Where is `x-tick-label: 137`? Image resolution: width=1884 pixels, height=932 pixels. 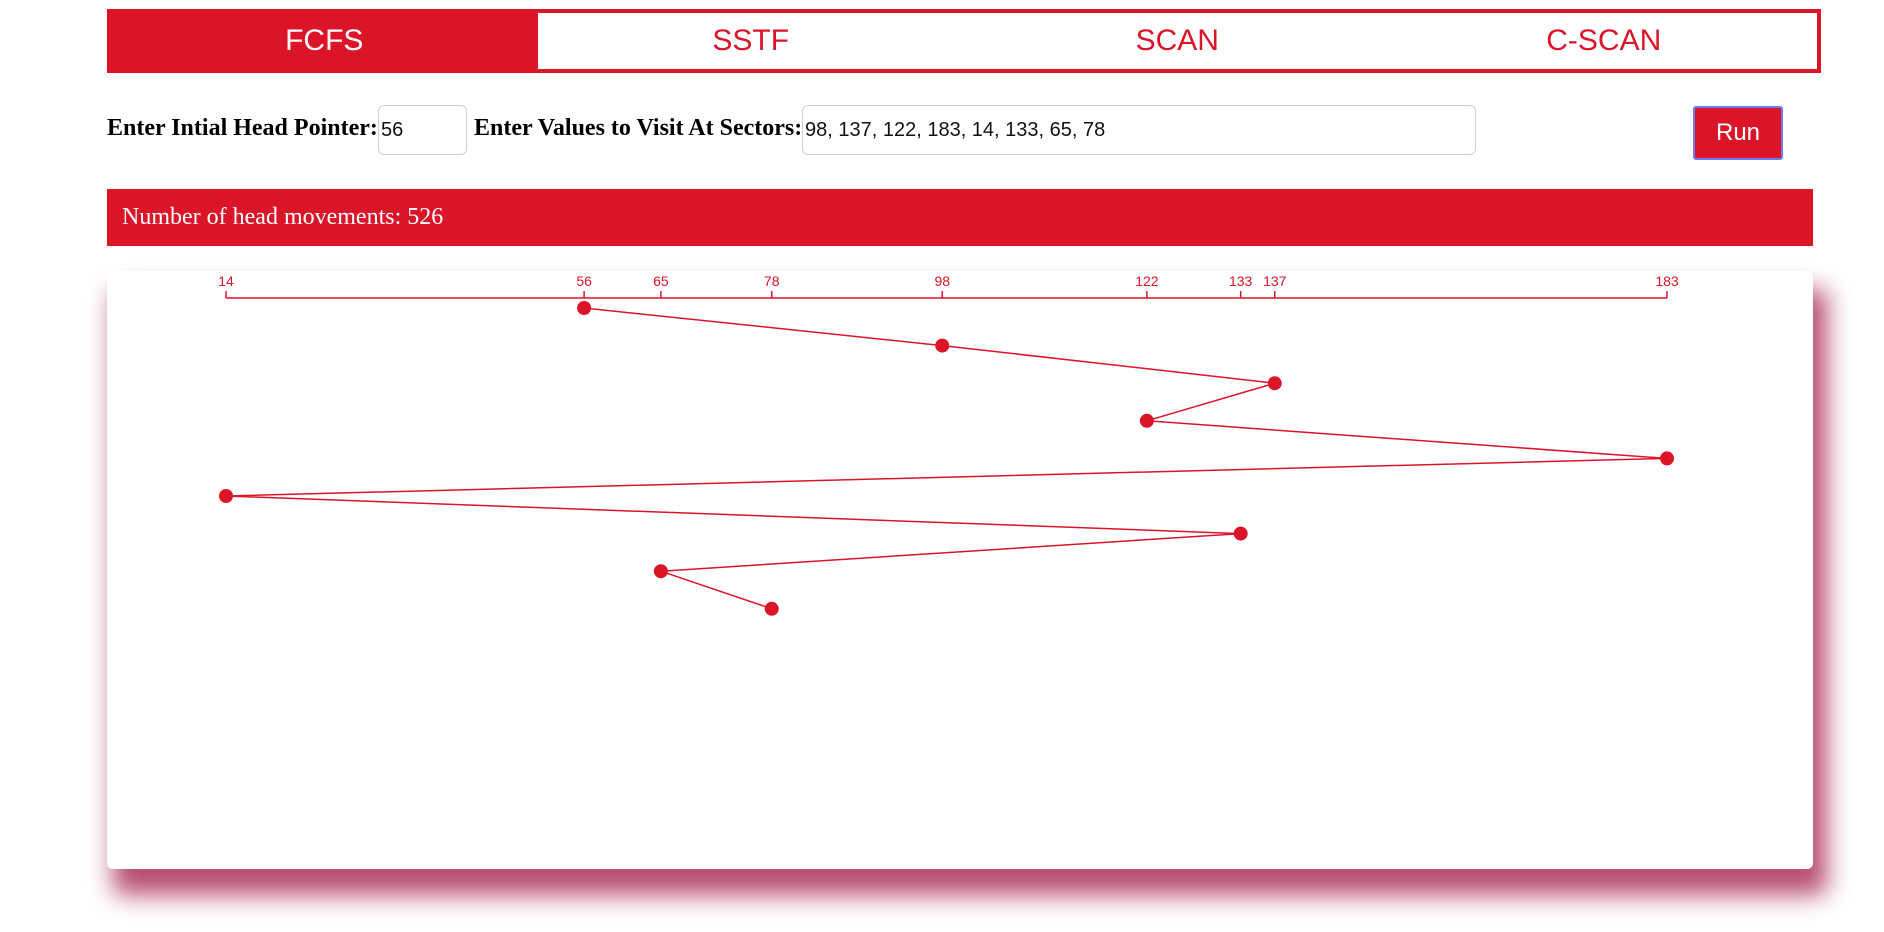 x-tick-label: 137 is located at coordinates (1275, 281).